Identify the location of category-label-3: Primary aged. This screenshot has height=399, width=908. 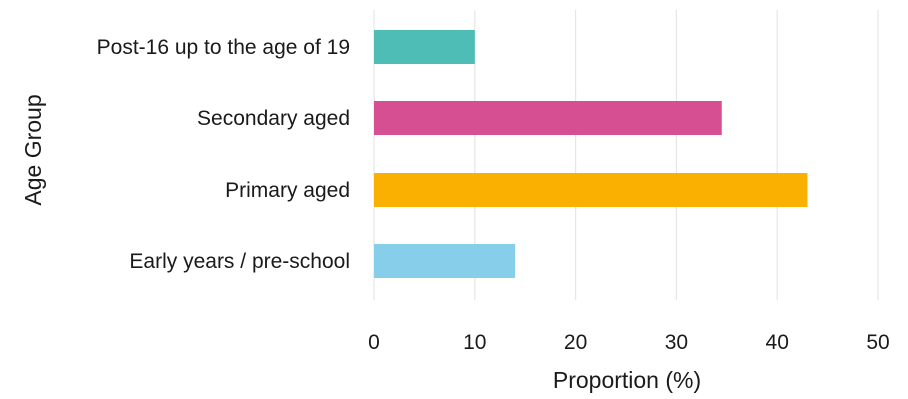
(287, 190).